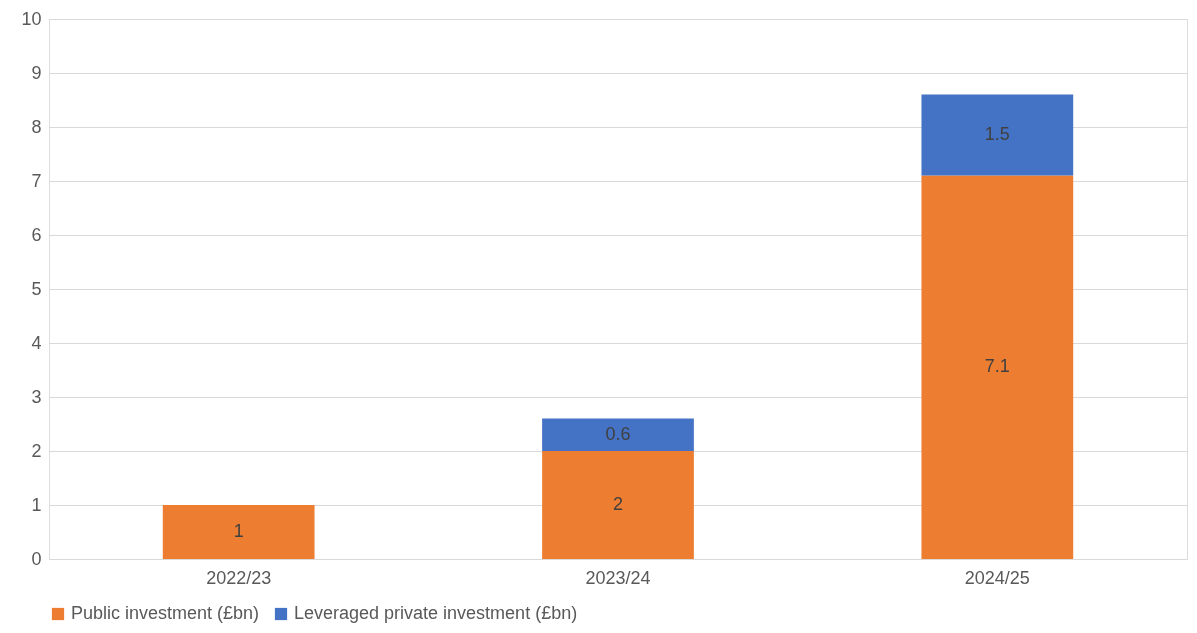 This screenshot has width=1197, height=633. I want to click on y-tick-label: 2, so click(36, 450).